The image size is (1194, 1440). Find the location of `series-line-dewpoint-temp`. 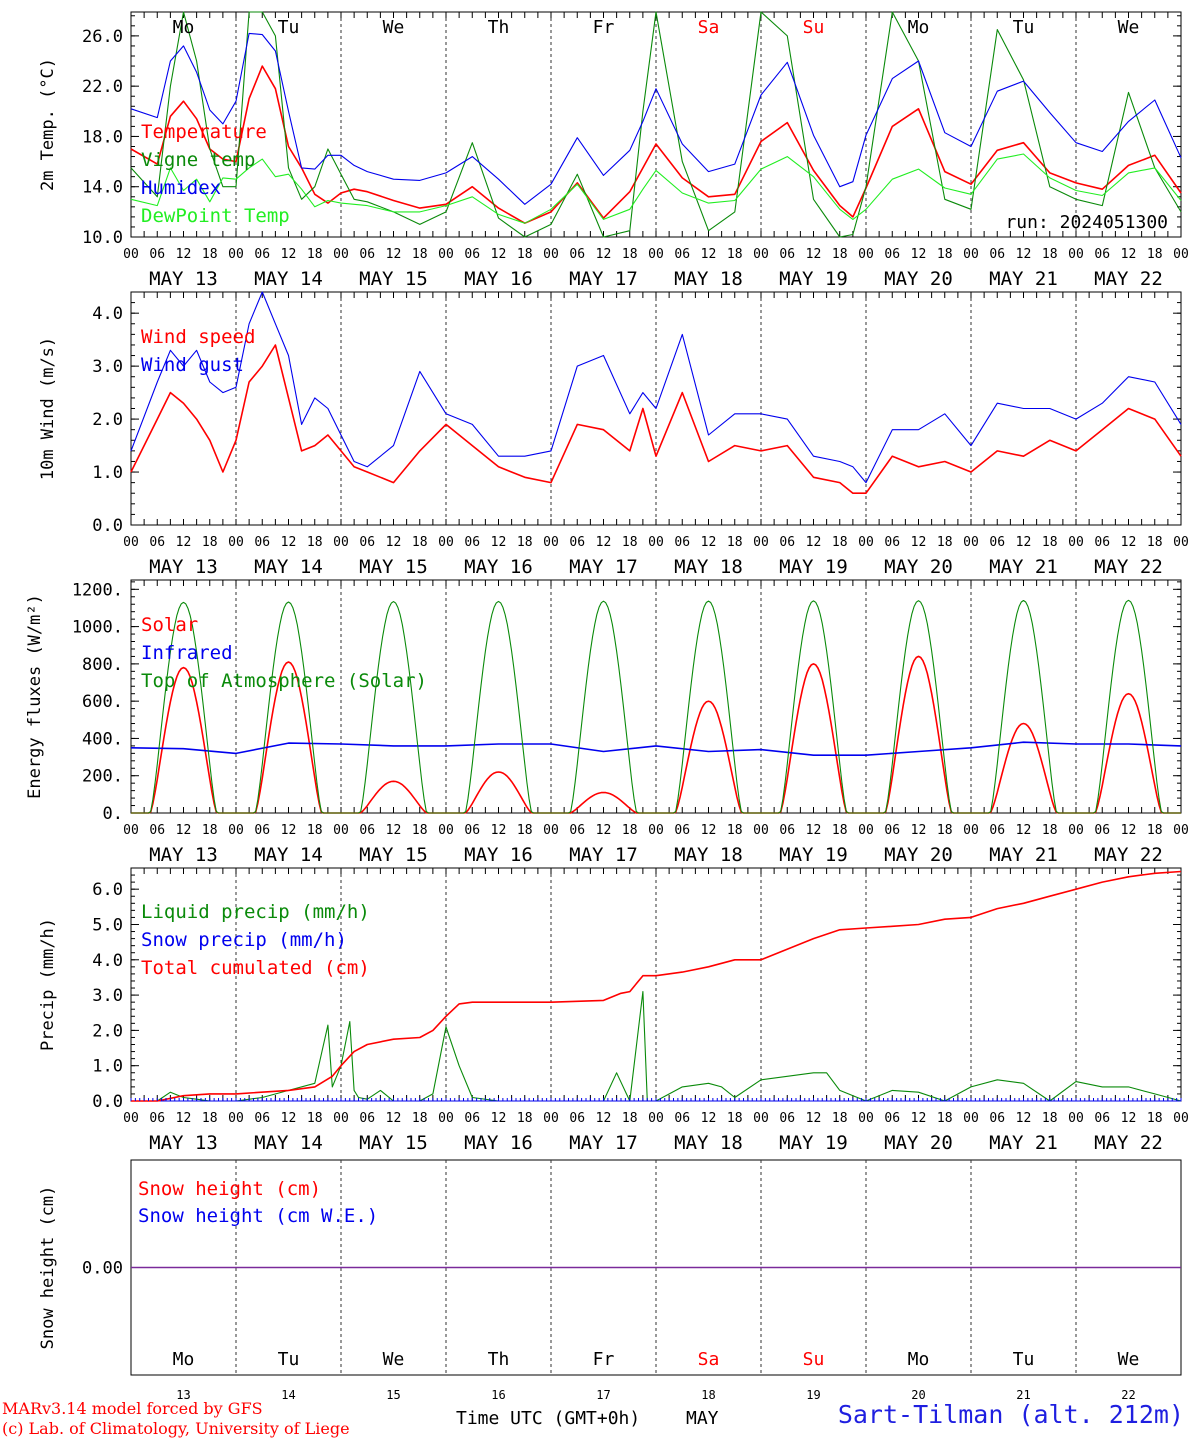

series-line-dewpoint-temp is located at coordinates (656, 188).